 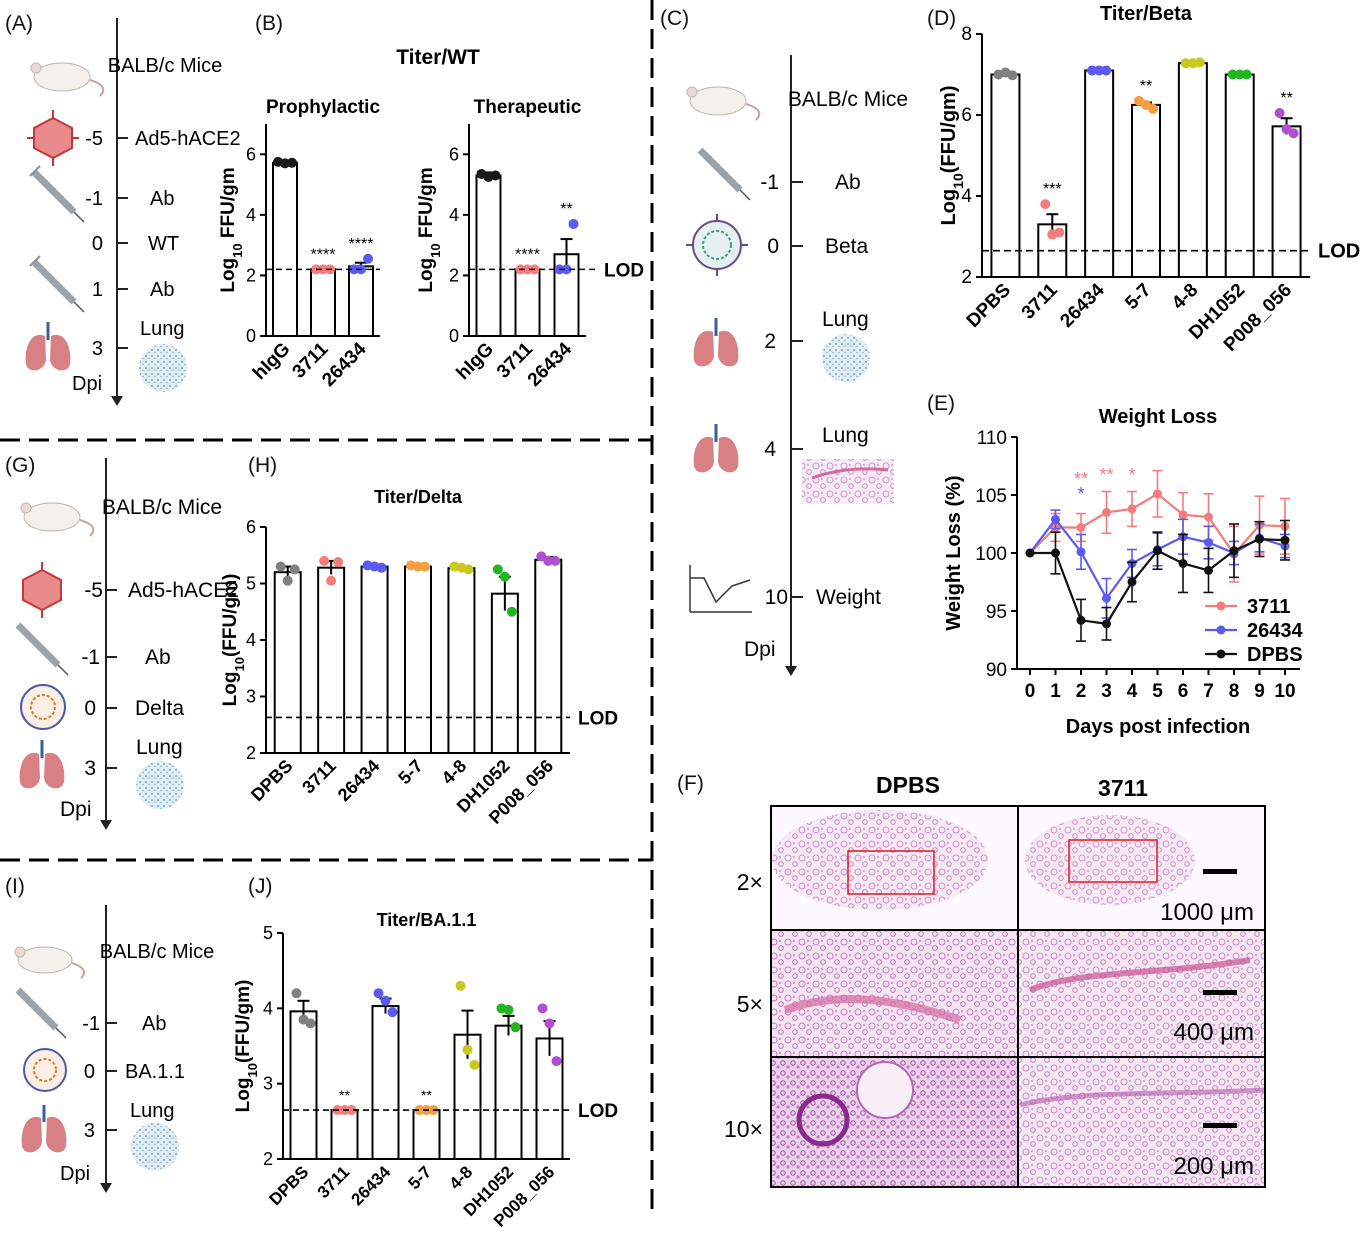 I want to click on legend-label: 3711, so click(x=1268, y=607).